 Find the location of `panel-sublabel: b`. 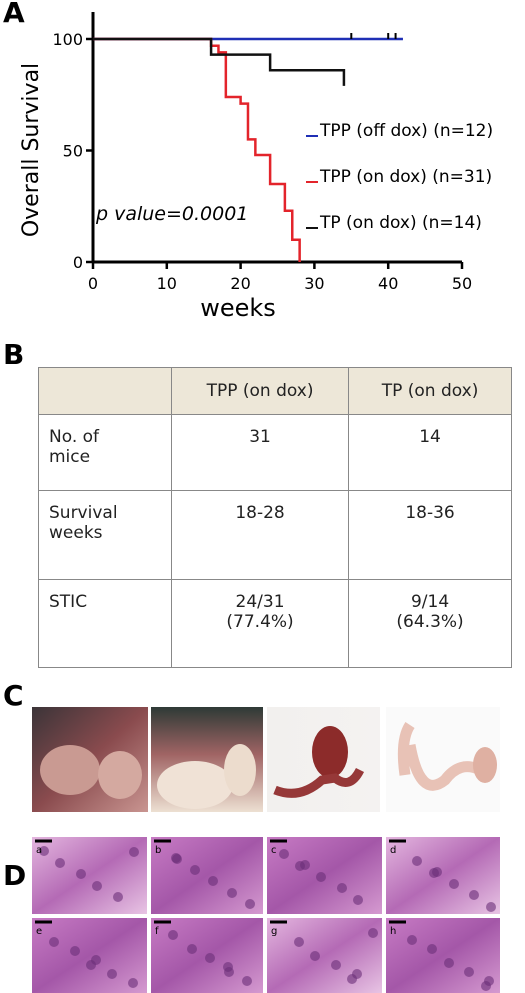

panel-sublabel: b is located at coordinates (158, 850).